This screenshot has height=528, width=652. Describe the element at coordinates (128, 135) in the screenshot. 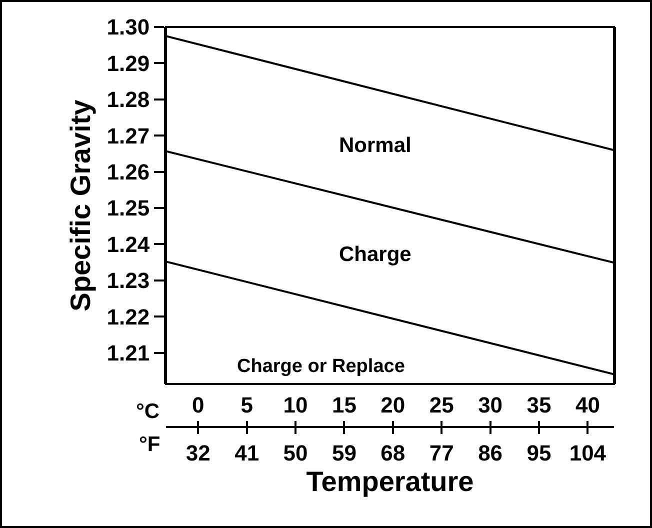

I see `y-tick-label: 1.27` at that location.